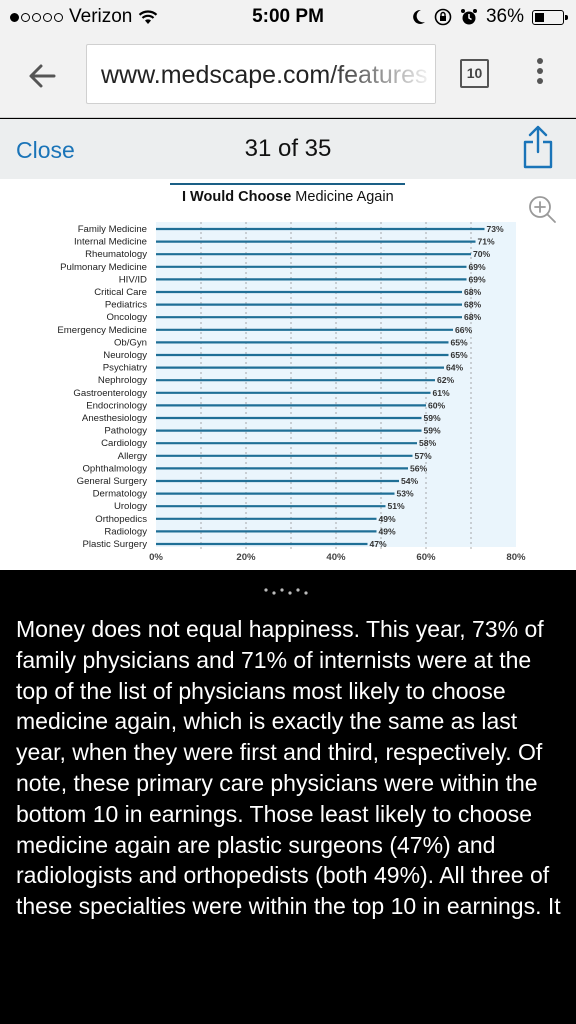 The image size is (576, 1024). I want to click on value-label: 58%, so click(428, 443).